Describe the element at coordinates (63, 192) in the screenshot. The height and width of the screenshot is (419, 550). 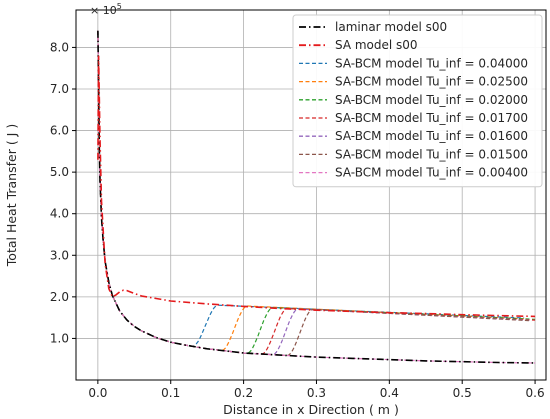
I see `y-axis-ticks: 1.0 2.0 3.0 4.0 5.0 6.0 7.0 8.0` at that location.